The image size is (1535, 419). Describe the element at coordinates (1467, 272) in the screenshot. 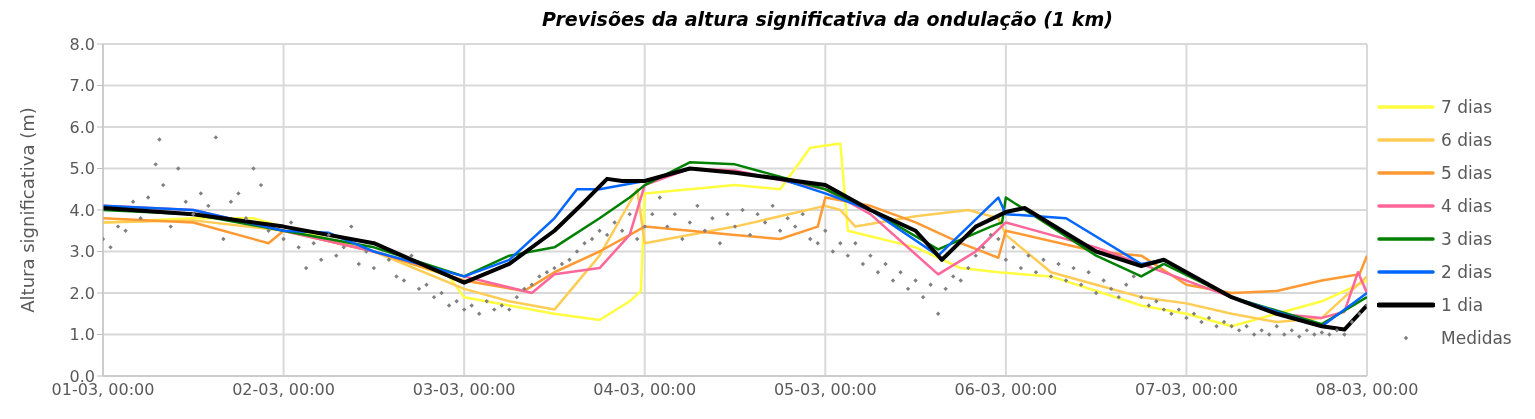

I see `legend-label: 2 dias` at that location.